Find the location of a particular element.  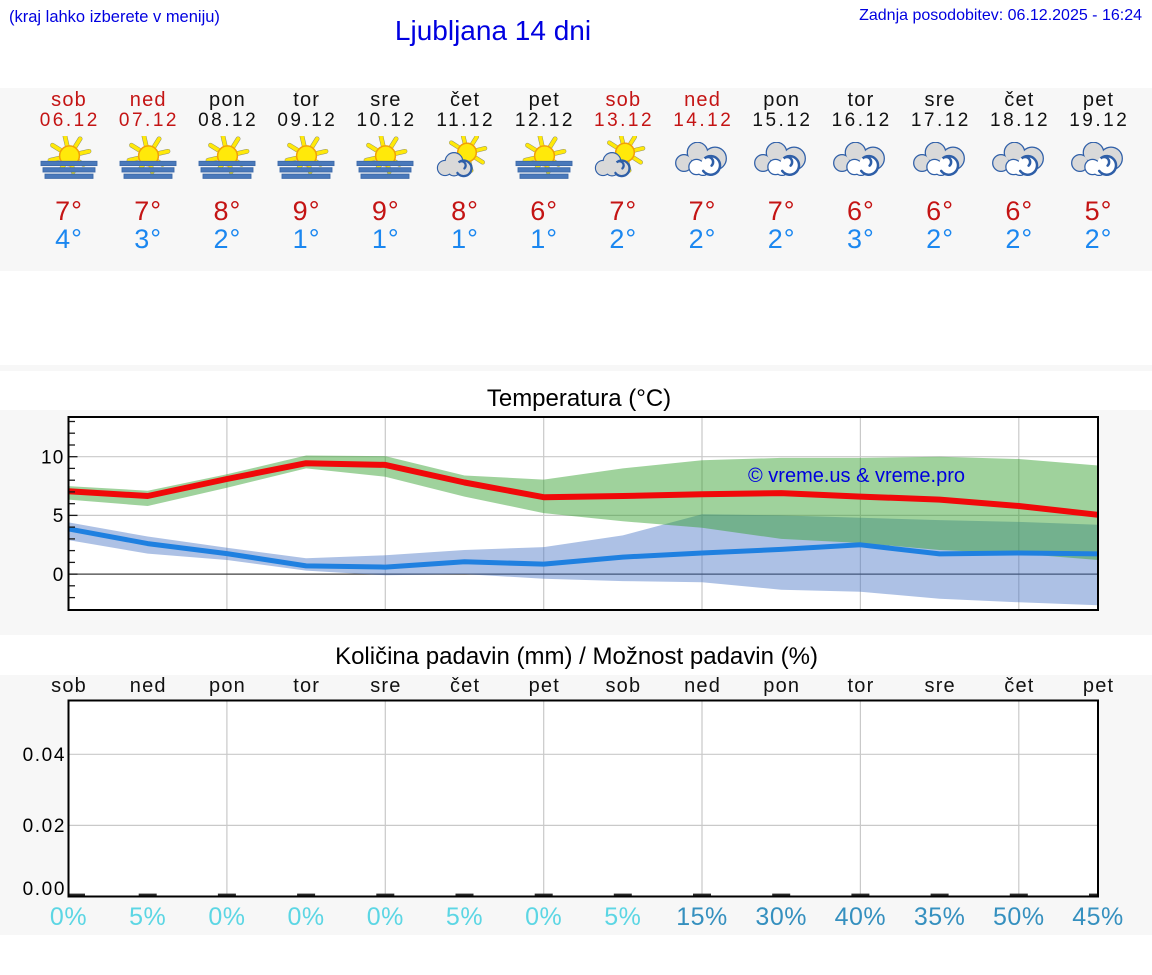

svg-text: 0.04 is located at coordinates (44, 755).